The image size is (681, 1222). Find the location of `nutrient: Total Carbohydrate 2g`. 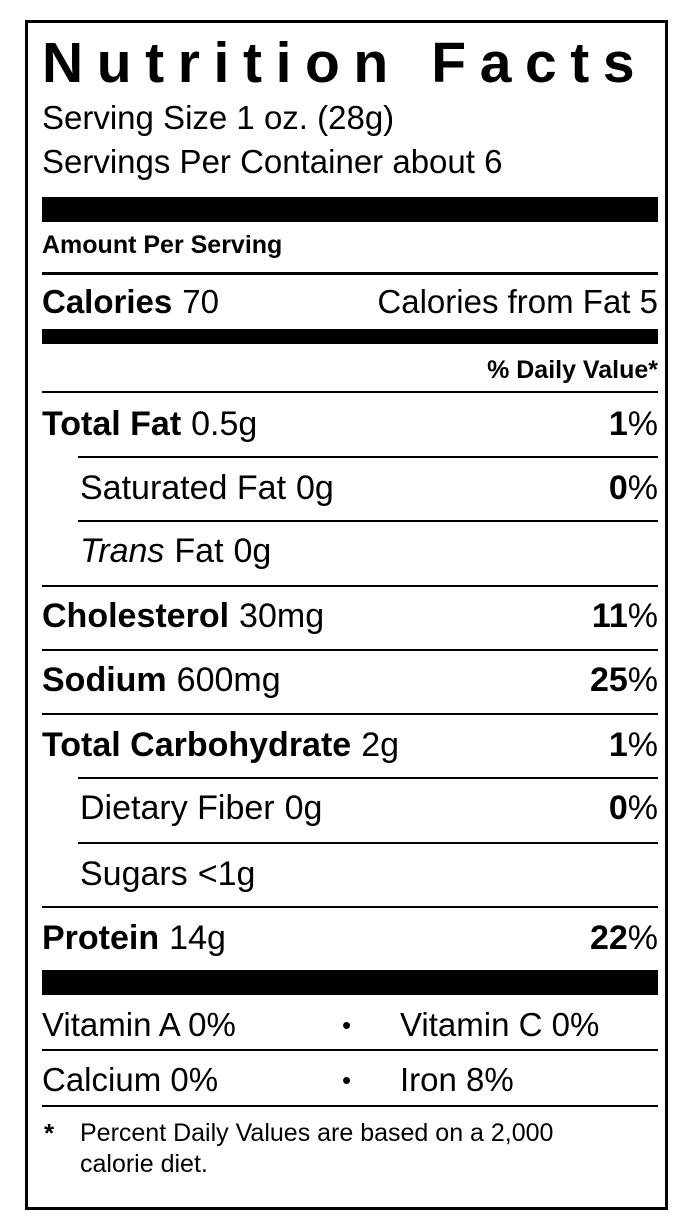

nutrient: Total Carbohydrate 2g is located at coordinates (220, 745).